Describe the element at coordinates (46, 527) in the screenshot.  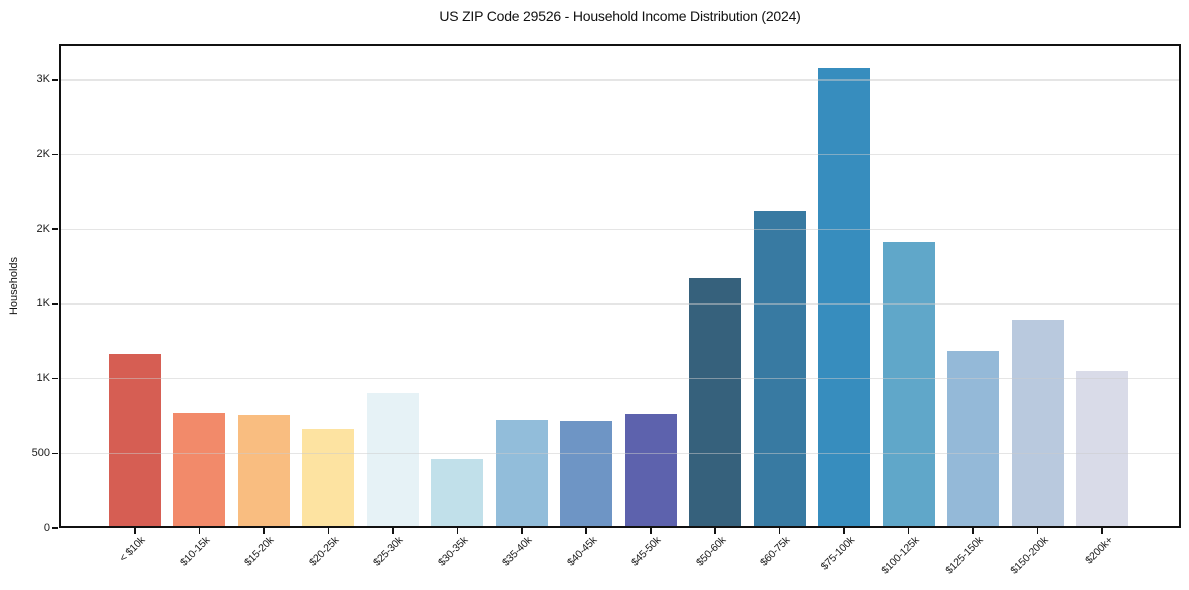
I see `y-tick-label: 0` at that location.